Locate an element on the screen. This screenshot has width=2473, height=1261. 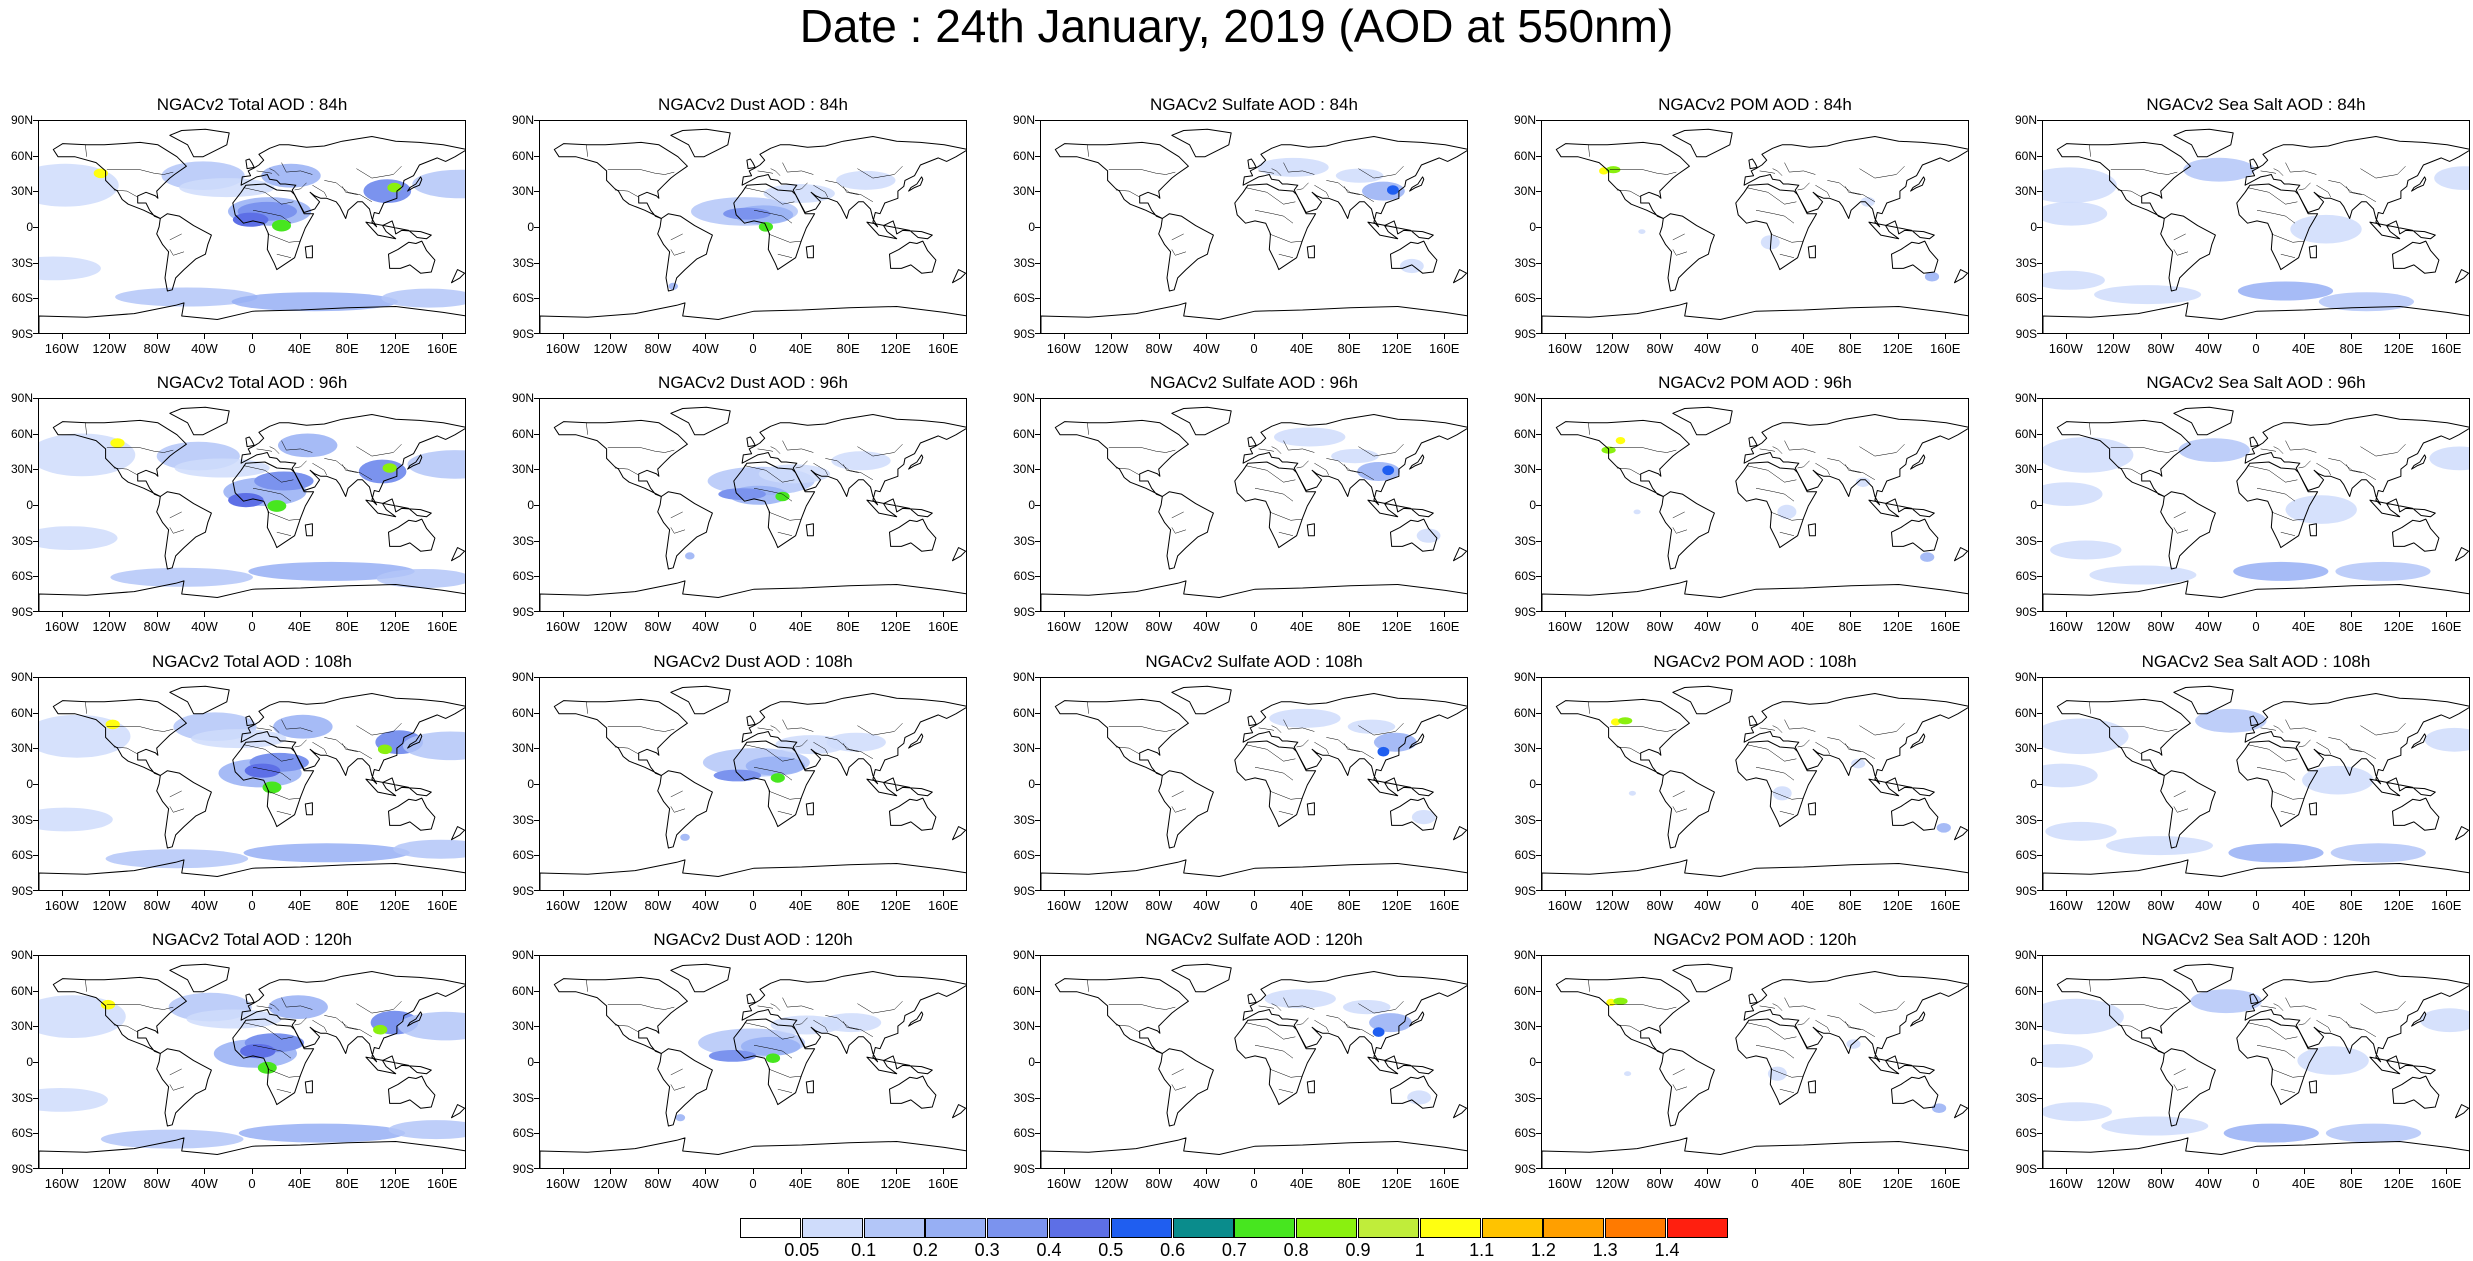
coastline-eurasia is located at coordinates (853, 182).